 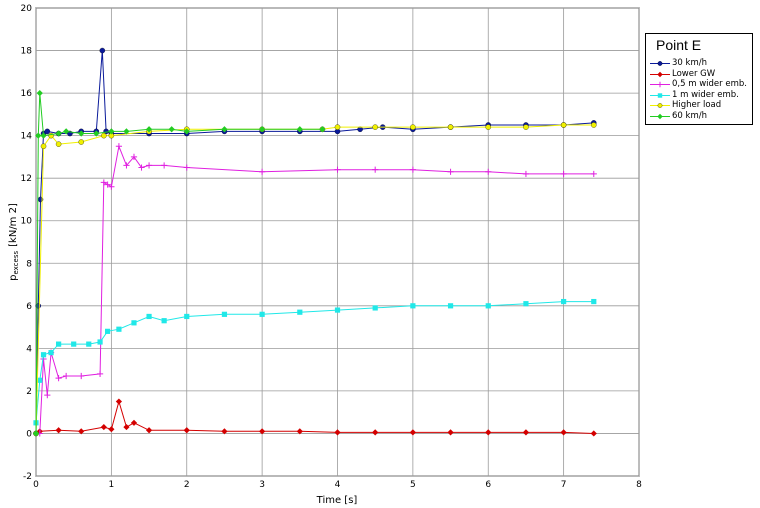 What do you see at coordinates (564, 485) in the screenshot?
I see `x-tick-label: 7` at bounding box center [564, 485].